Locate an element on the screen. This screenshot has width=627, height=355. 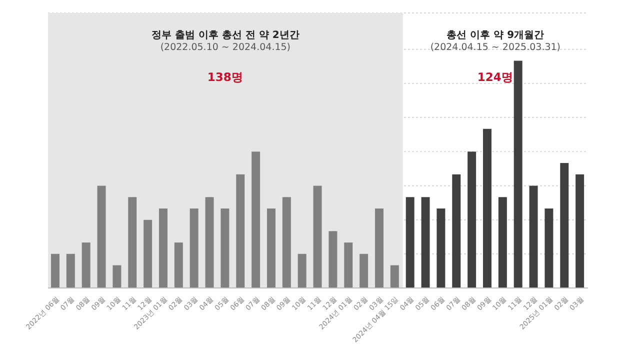
text: (2022.05.10 ~ 2024.04.15) is located at coordinates (225, 47).